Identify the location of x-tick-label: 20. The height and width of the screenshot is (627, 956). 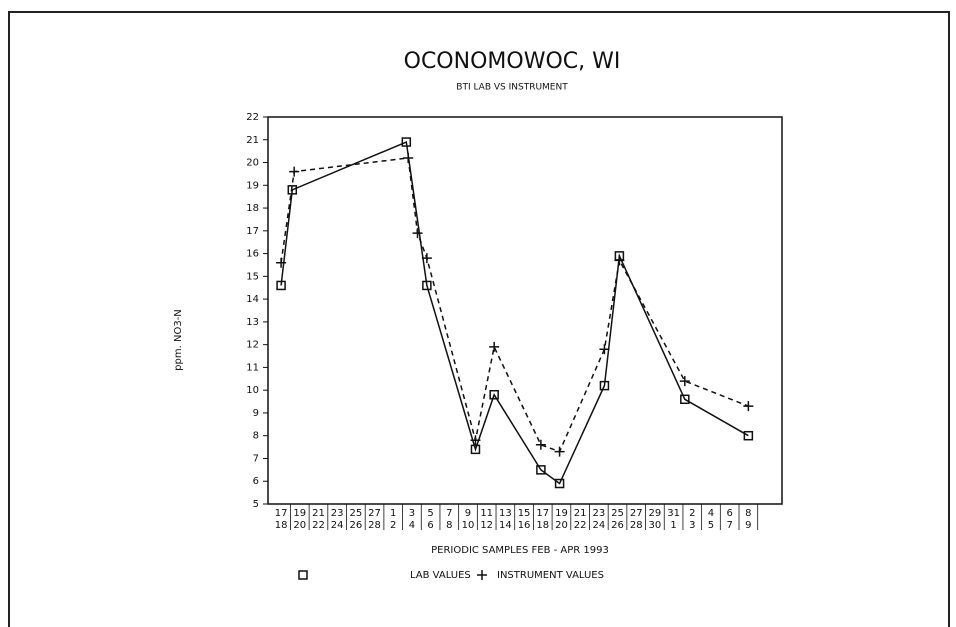
(561, 525).